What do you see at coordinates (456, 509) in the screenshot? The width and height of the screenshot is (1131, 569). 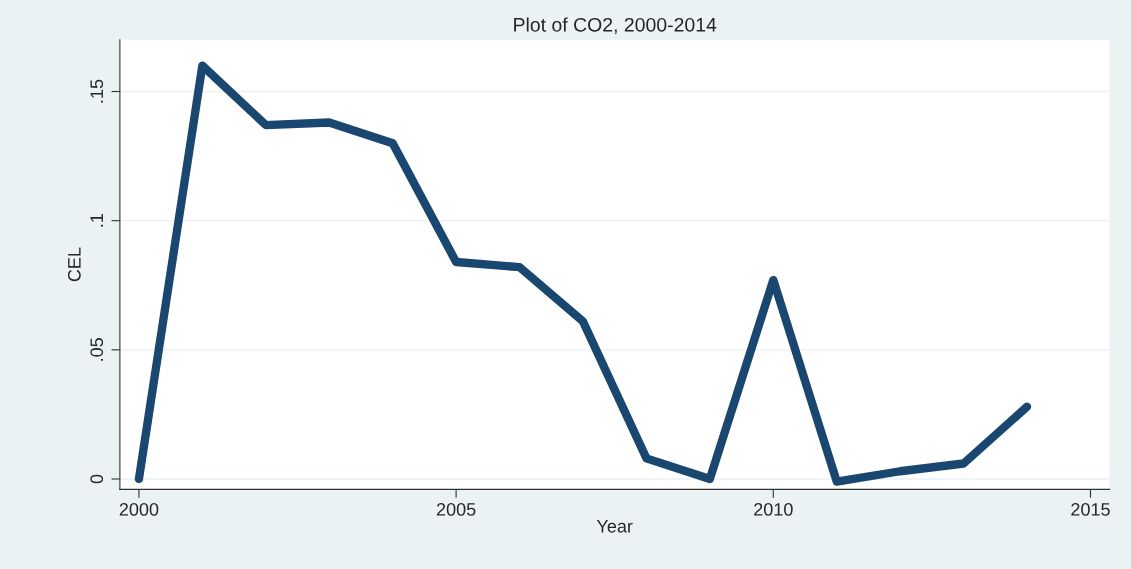 I see `x-tick-label: 2005` at bounding box center [456, 509].